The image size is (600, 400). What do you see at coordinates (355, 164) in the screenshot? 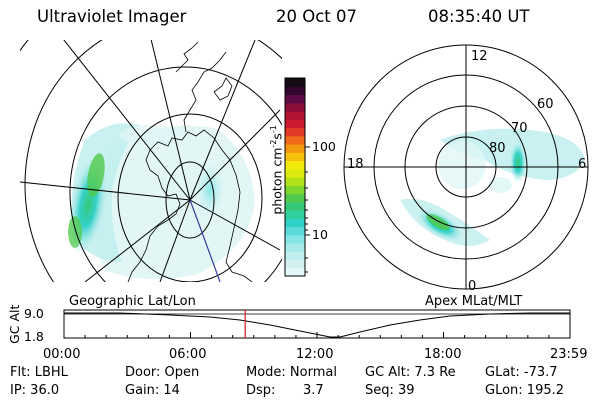
I see `mlt-label-18: 18` at bounding box center [355, 164].